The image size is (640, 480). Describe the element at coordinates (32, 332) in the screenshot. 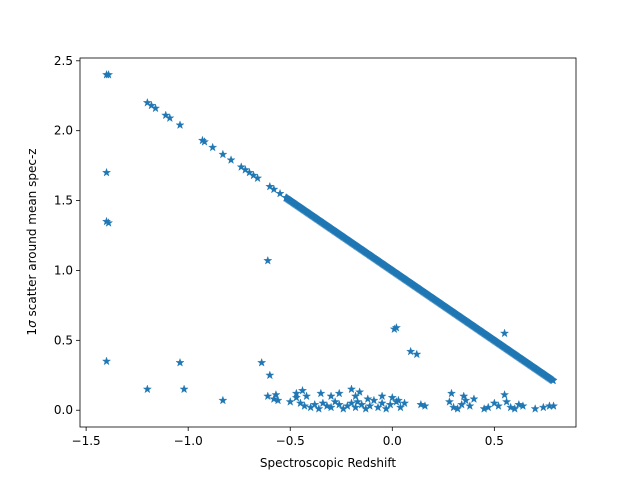

I see `y-axis-label-prefix: 1` at that location.